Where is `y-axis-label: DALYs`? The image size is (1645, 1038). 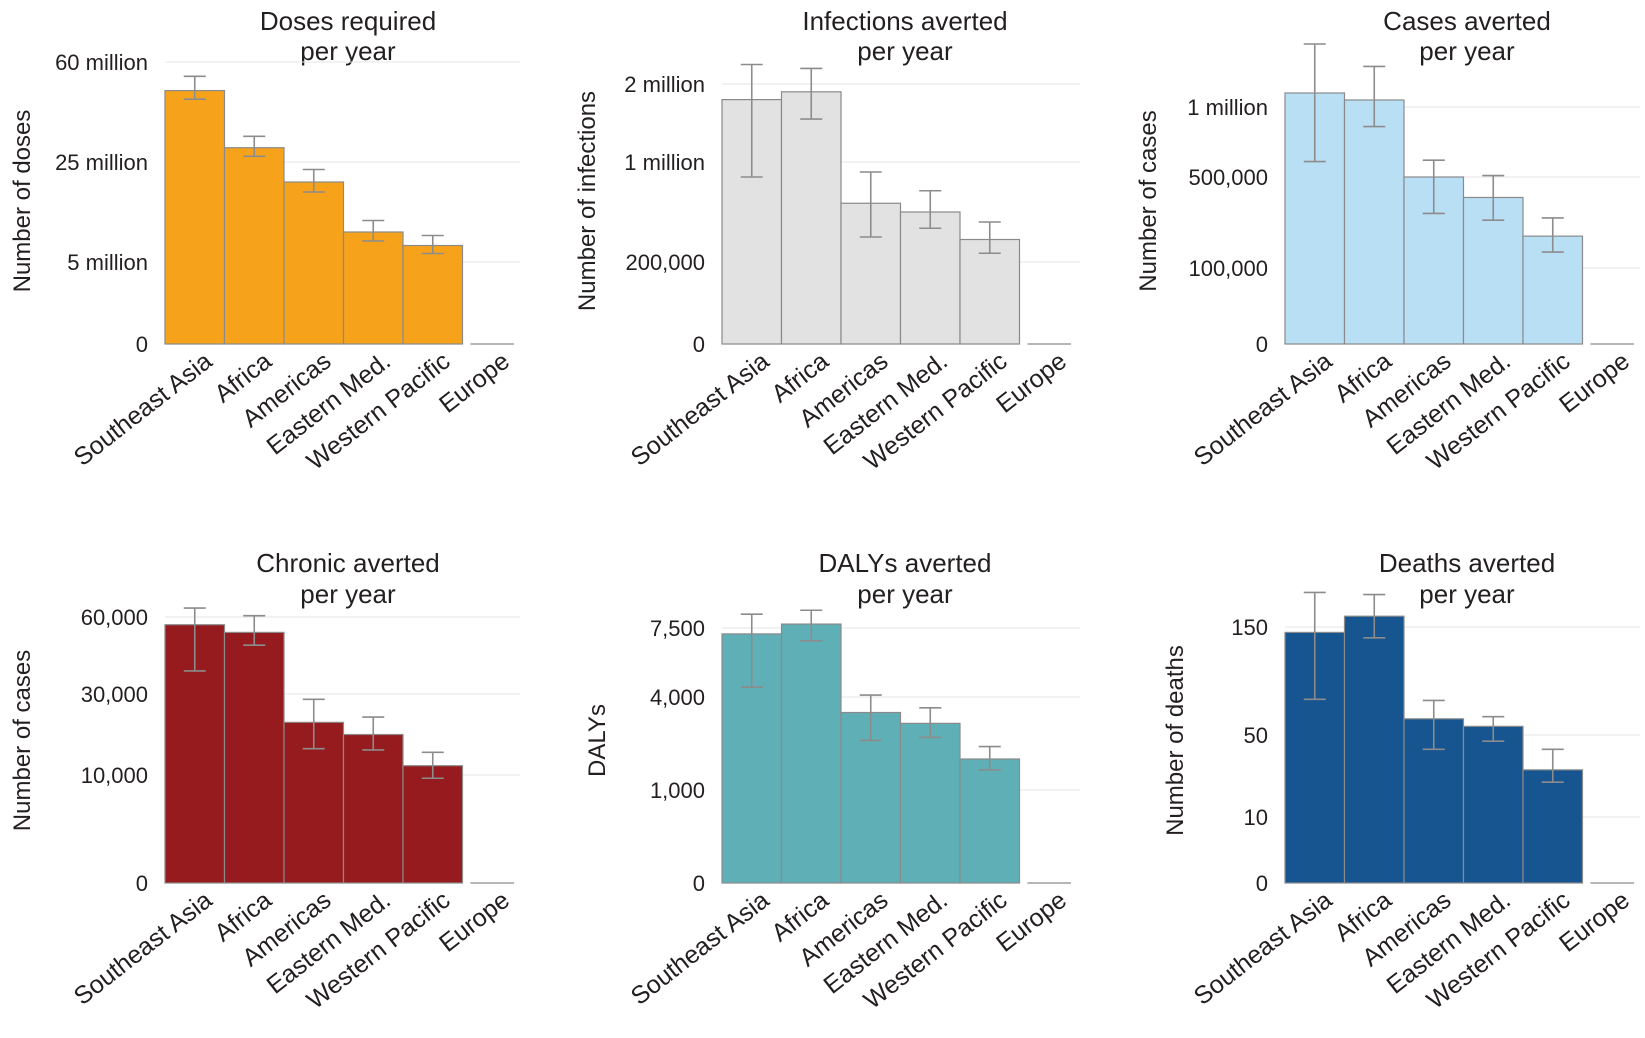
y-axis-label: DALYs is located at coordinates (597, 740).